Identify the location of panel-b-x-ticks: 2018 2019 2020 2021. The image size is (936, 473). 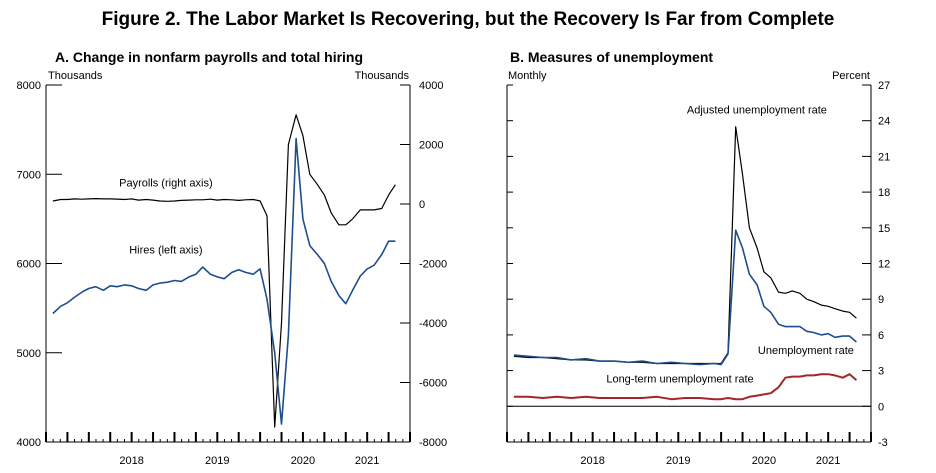
(689, 449).